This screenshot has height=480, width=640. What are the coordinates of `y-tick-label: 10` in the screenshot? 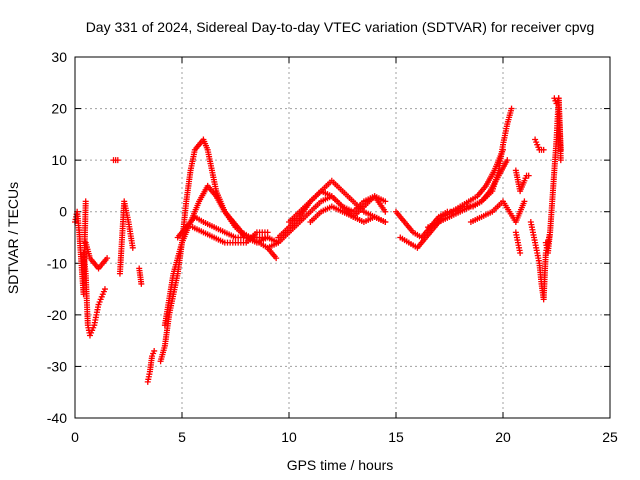 It's located at (59, 160).